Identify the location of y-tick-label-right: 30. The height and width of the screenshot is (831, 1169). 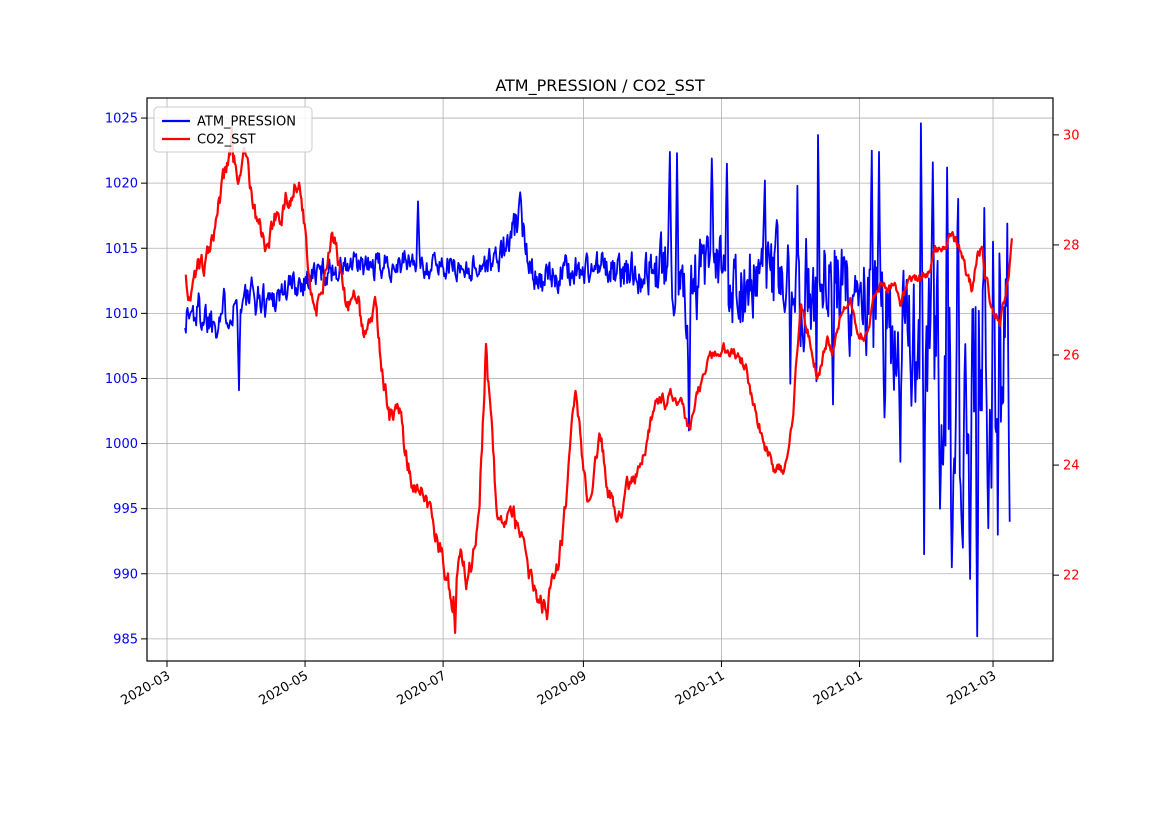
(1071, 135).